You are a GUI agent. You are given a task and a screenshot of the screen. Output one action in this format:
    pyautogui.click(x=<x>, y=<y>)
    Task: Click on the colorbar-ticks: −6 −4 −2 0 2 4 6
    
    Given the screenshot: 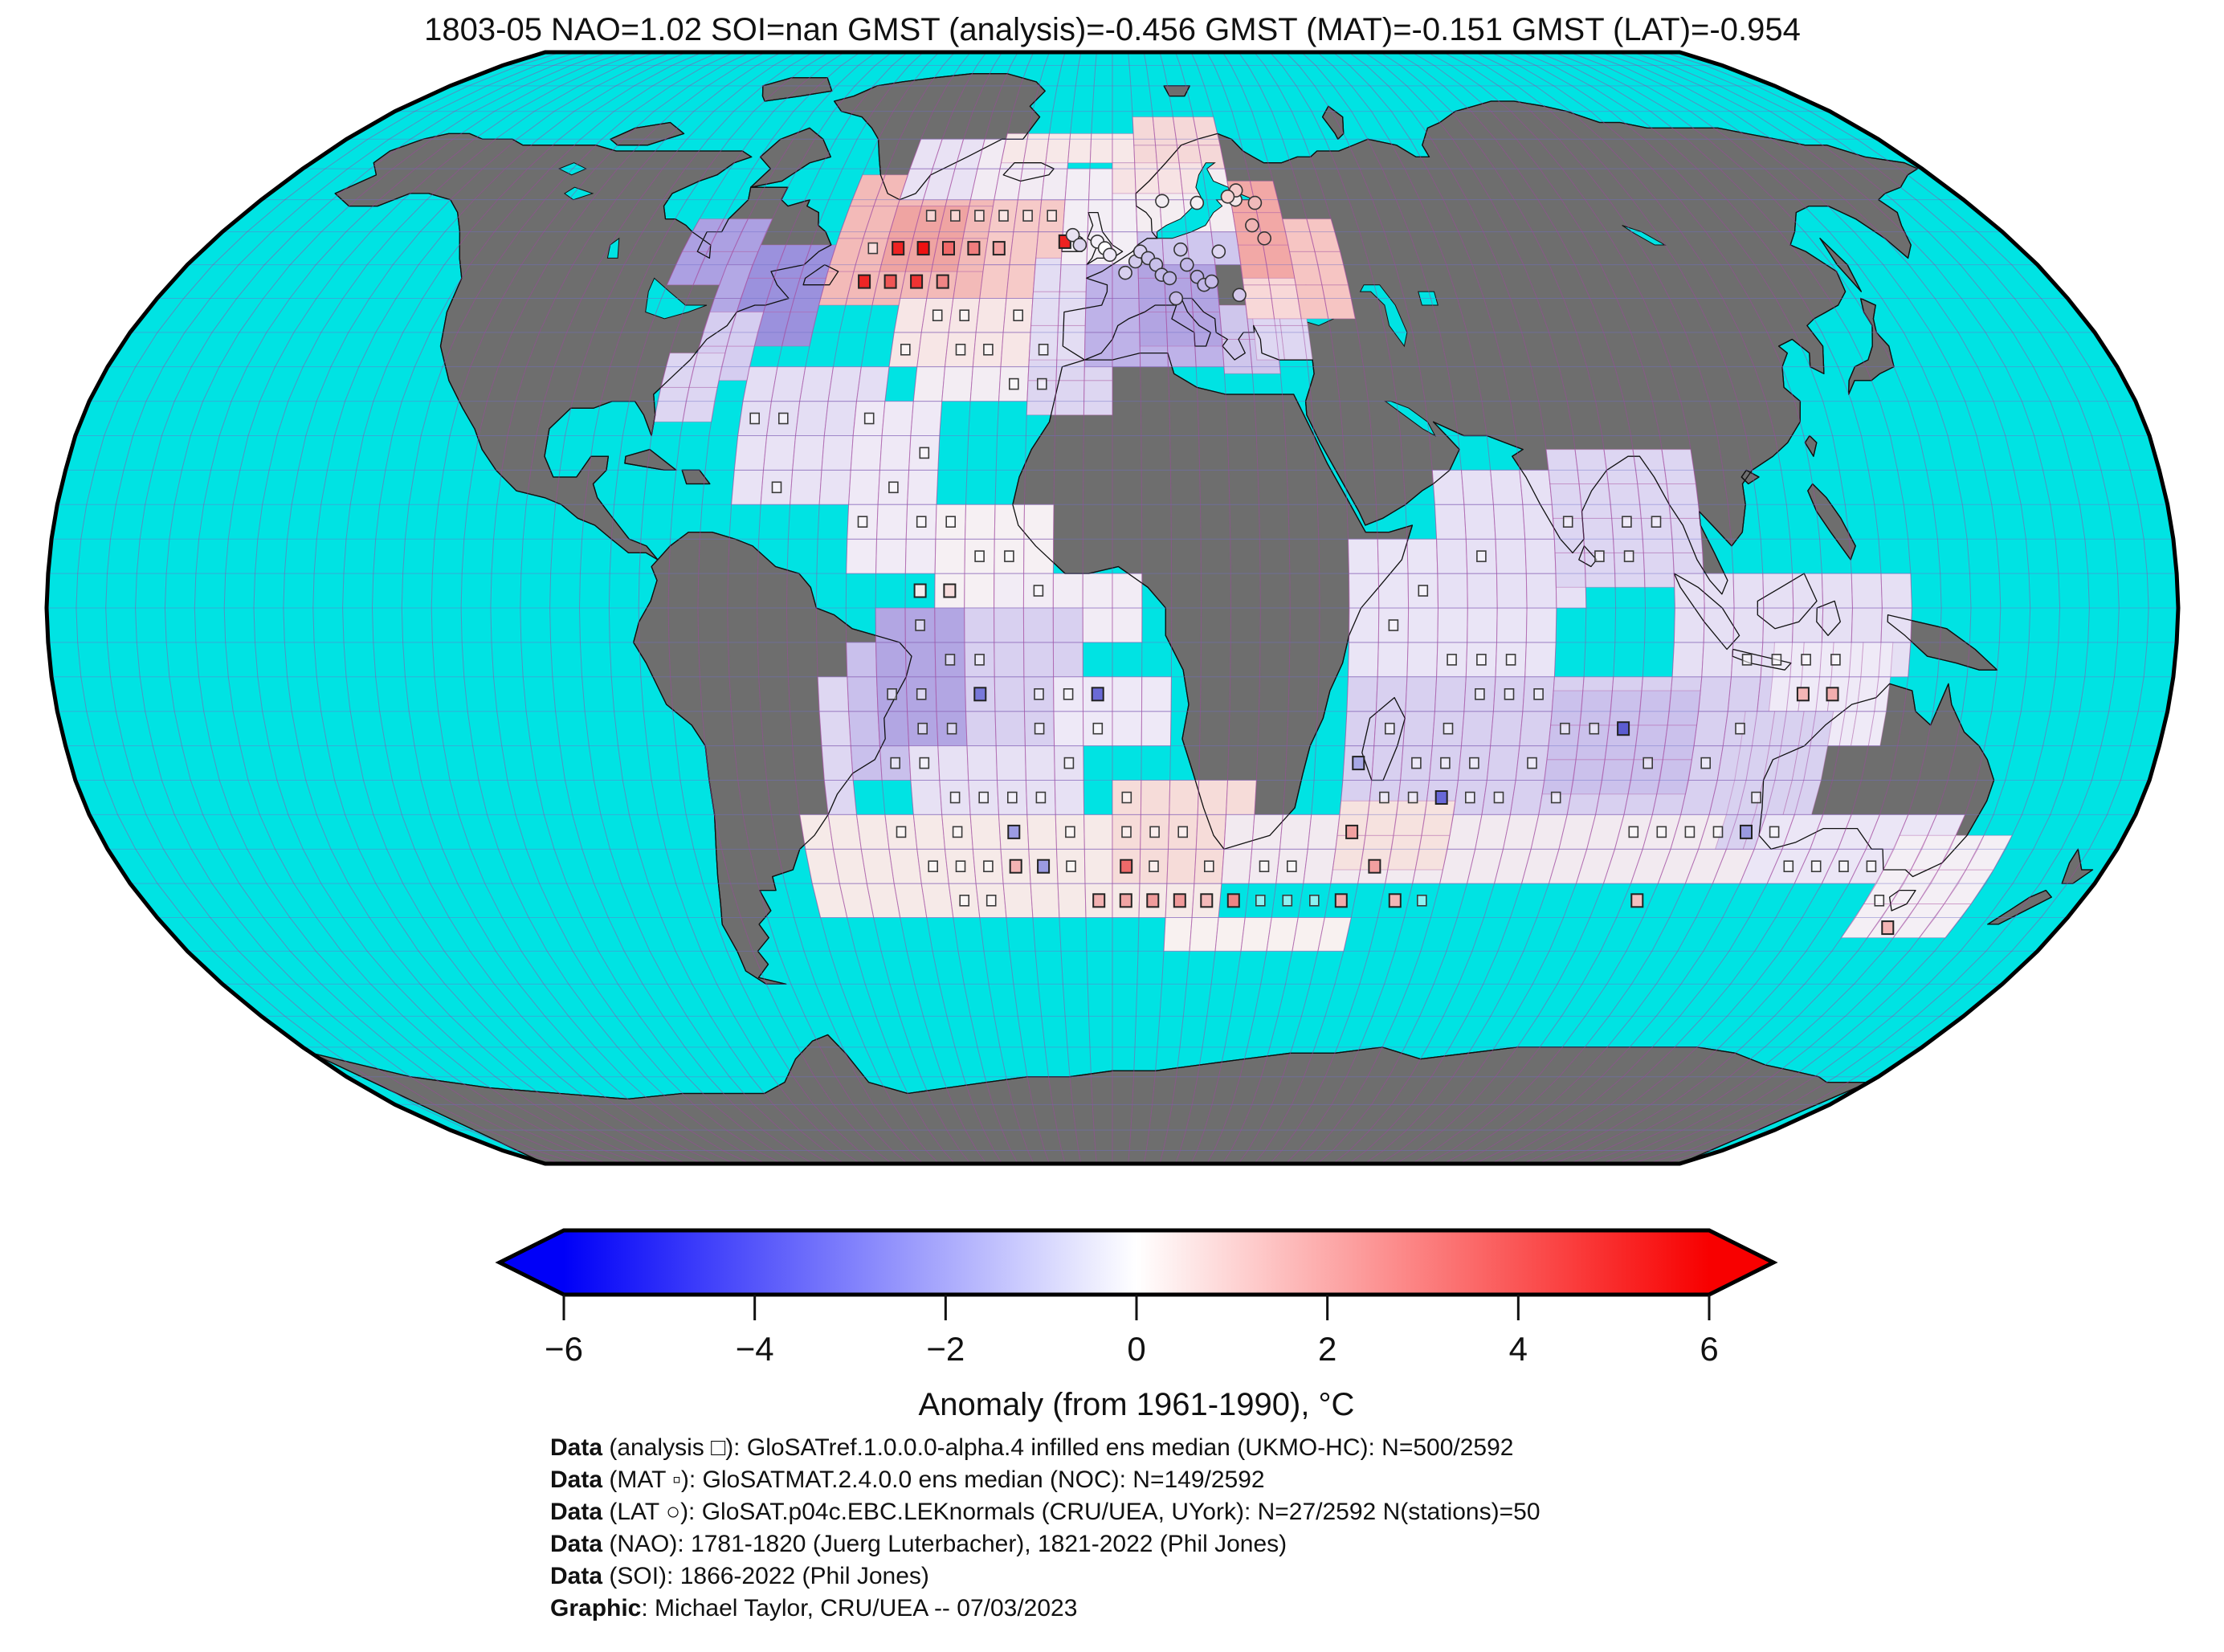 What is the action you would take?
    pyautogui.click(x=1132, y=1331)
    